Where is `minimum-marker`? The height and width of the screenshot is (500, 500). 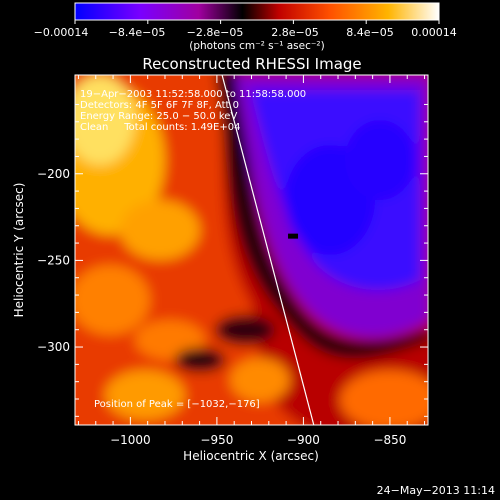
minimum-marker is located at coordinates (293, 236).